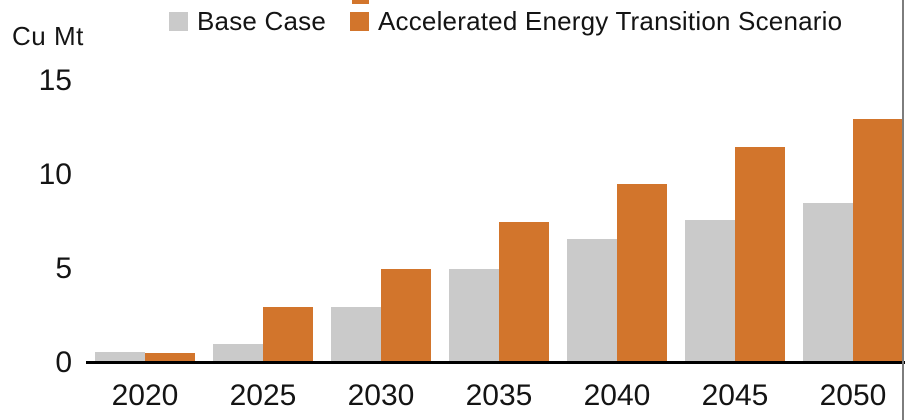 The image size is (908, 420). What do you see at coordinates (48, 36) in the screenshot?
I see `y-axis-unit-label: Cu Mt` at bounding box center [48, 36].